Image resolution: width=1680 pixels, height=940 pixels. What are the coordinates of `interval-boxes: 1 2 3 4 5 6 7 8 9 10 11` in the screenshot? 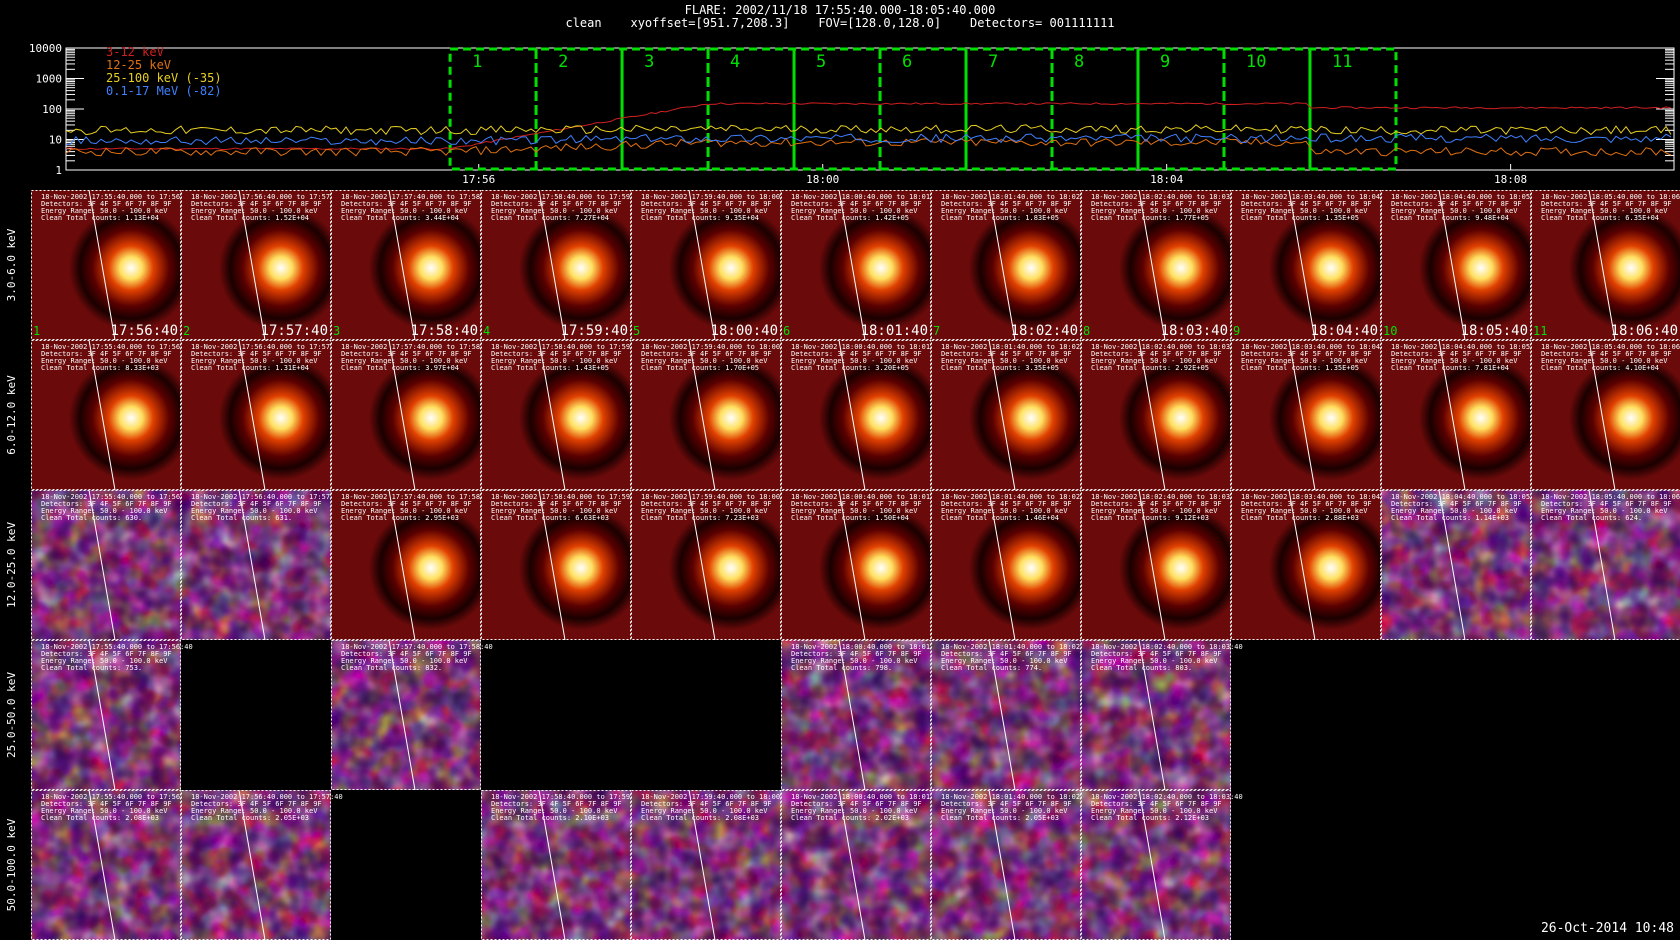 It's located at (923, 109).